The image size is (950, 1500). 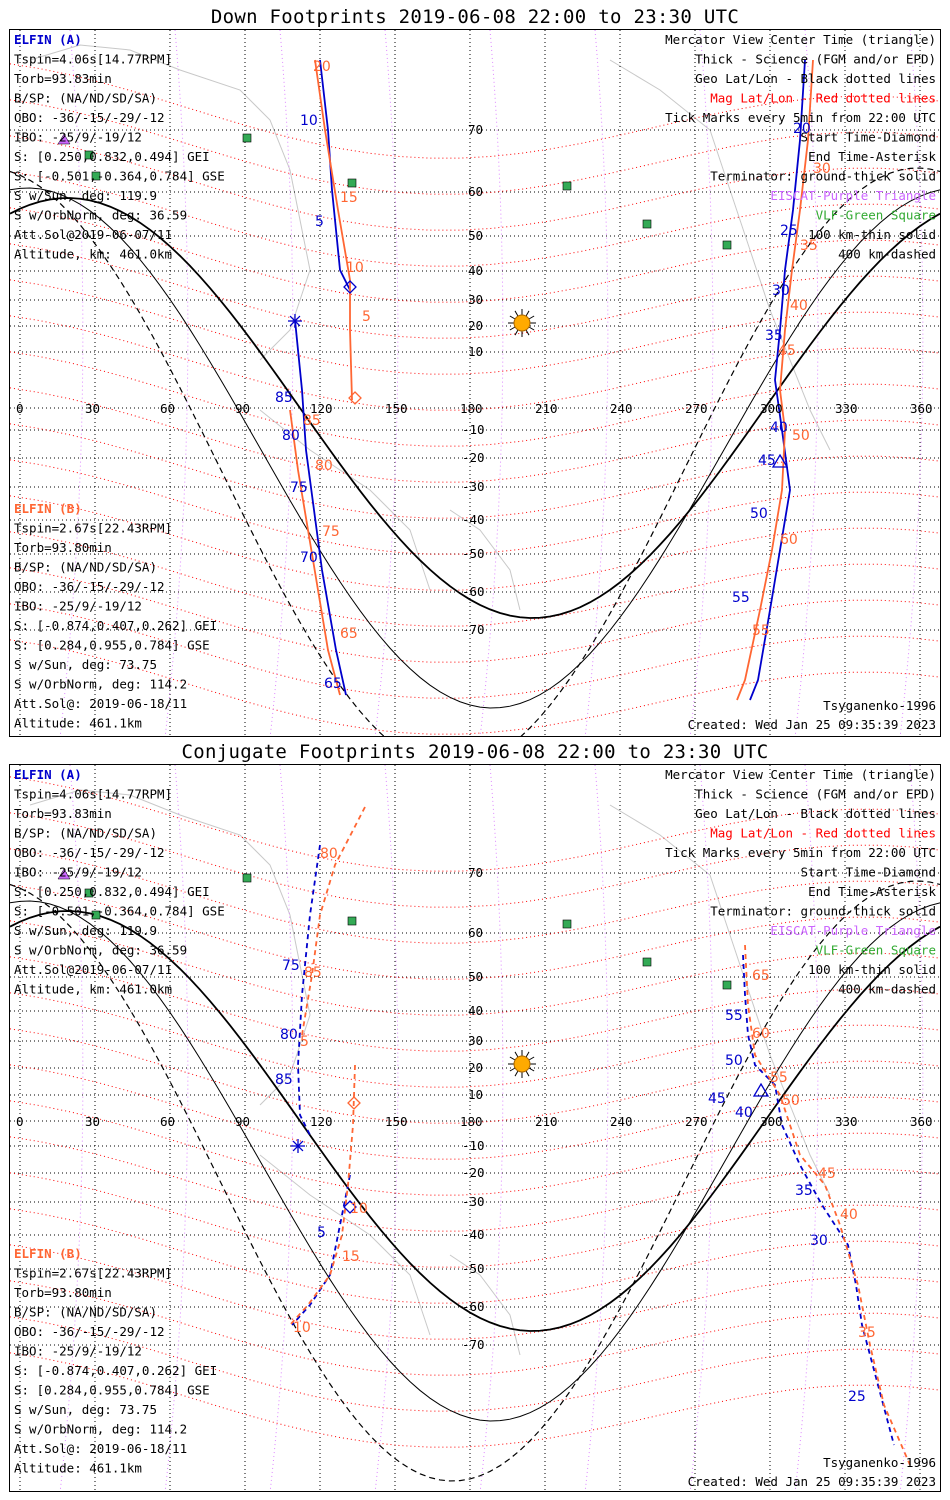 What do you see at coordinates (93, 1273) in the screenshot?
I see `elfin-b-info-line: Tspin=2.67s[22.43RPM]` at bounding box center [93, 1273].